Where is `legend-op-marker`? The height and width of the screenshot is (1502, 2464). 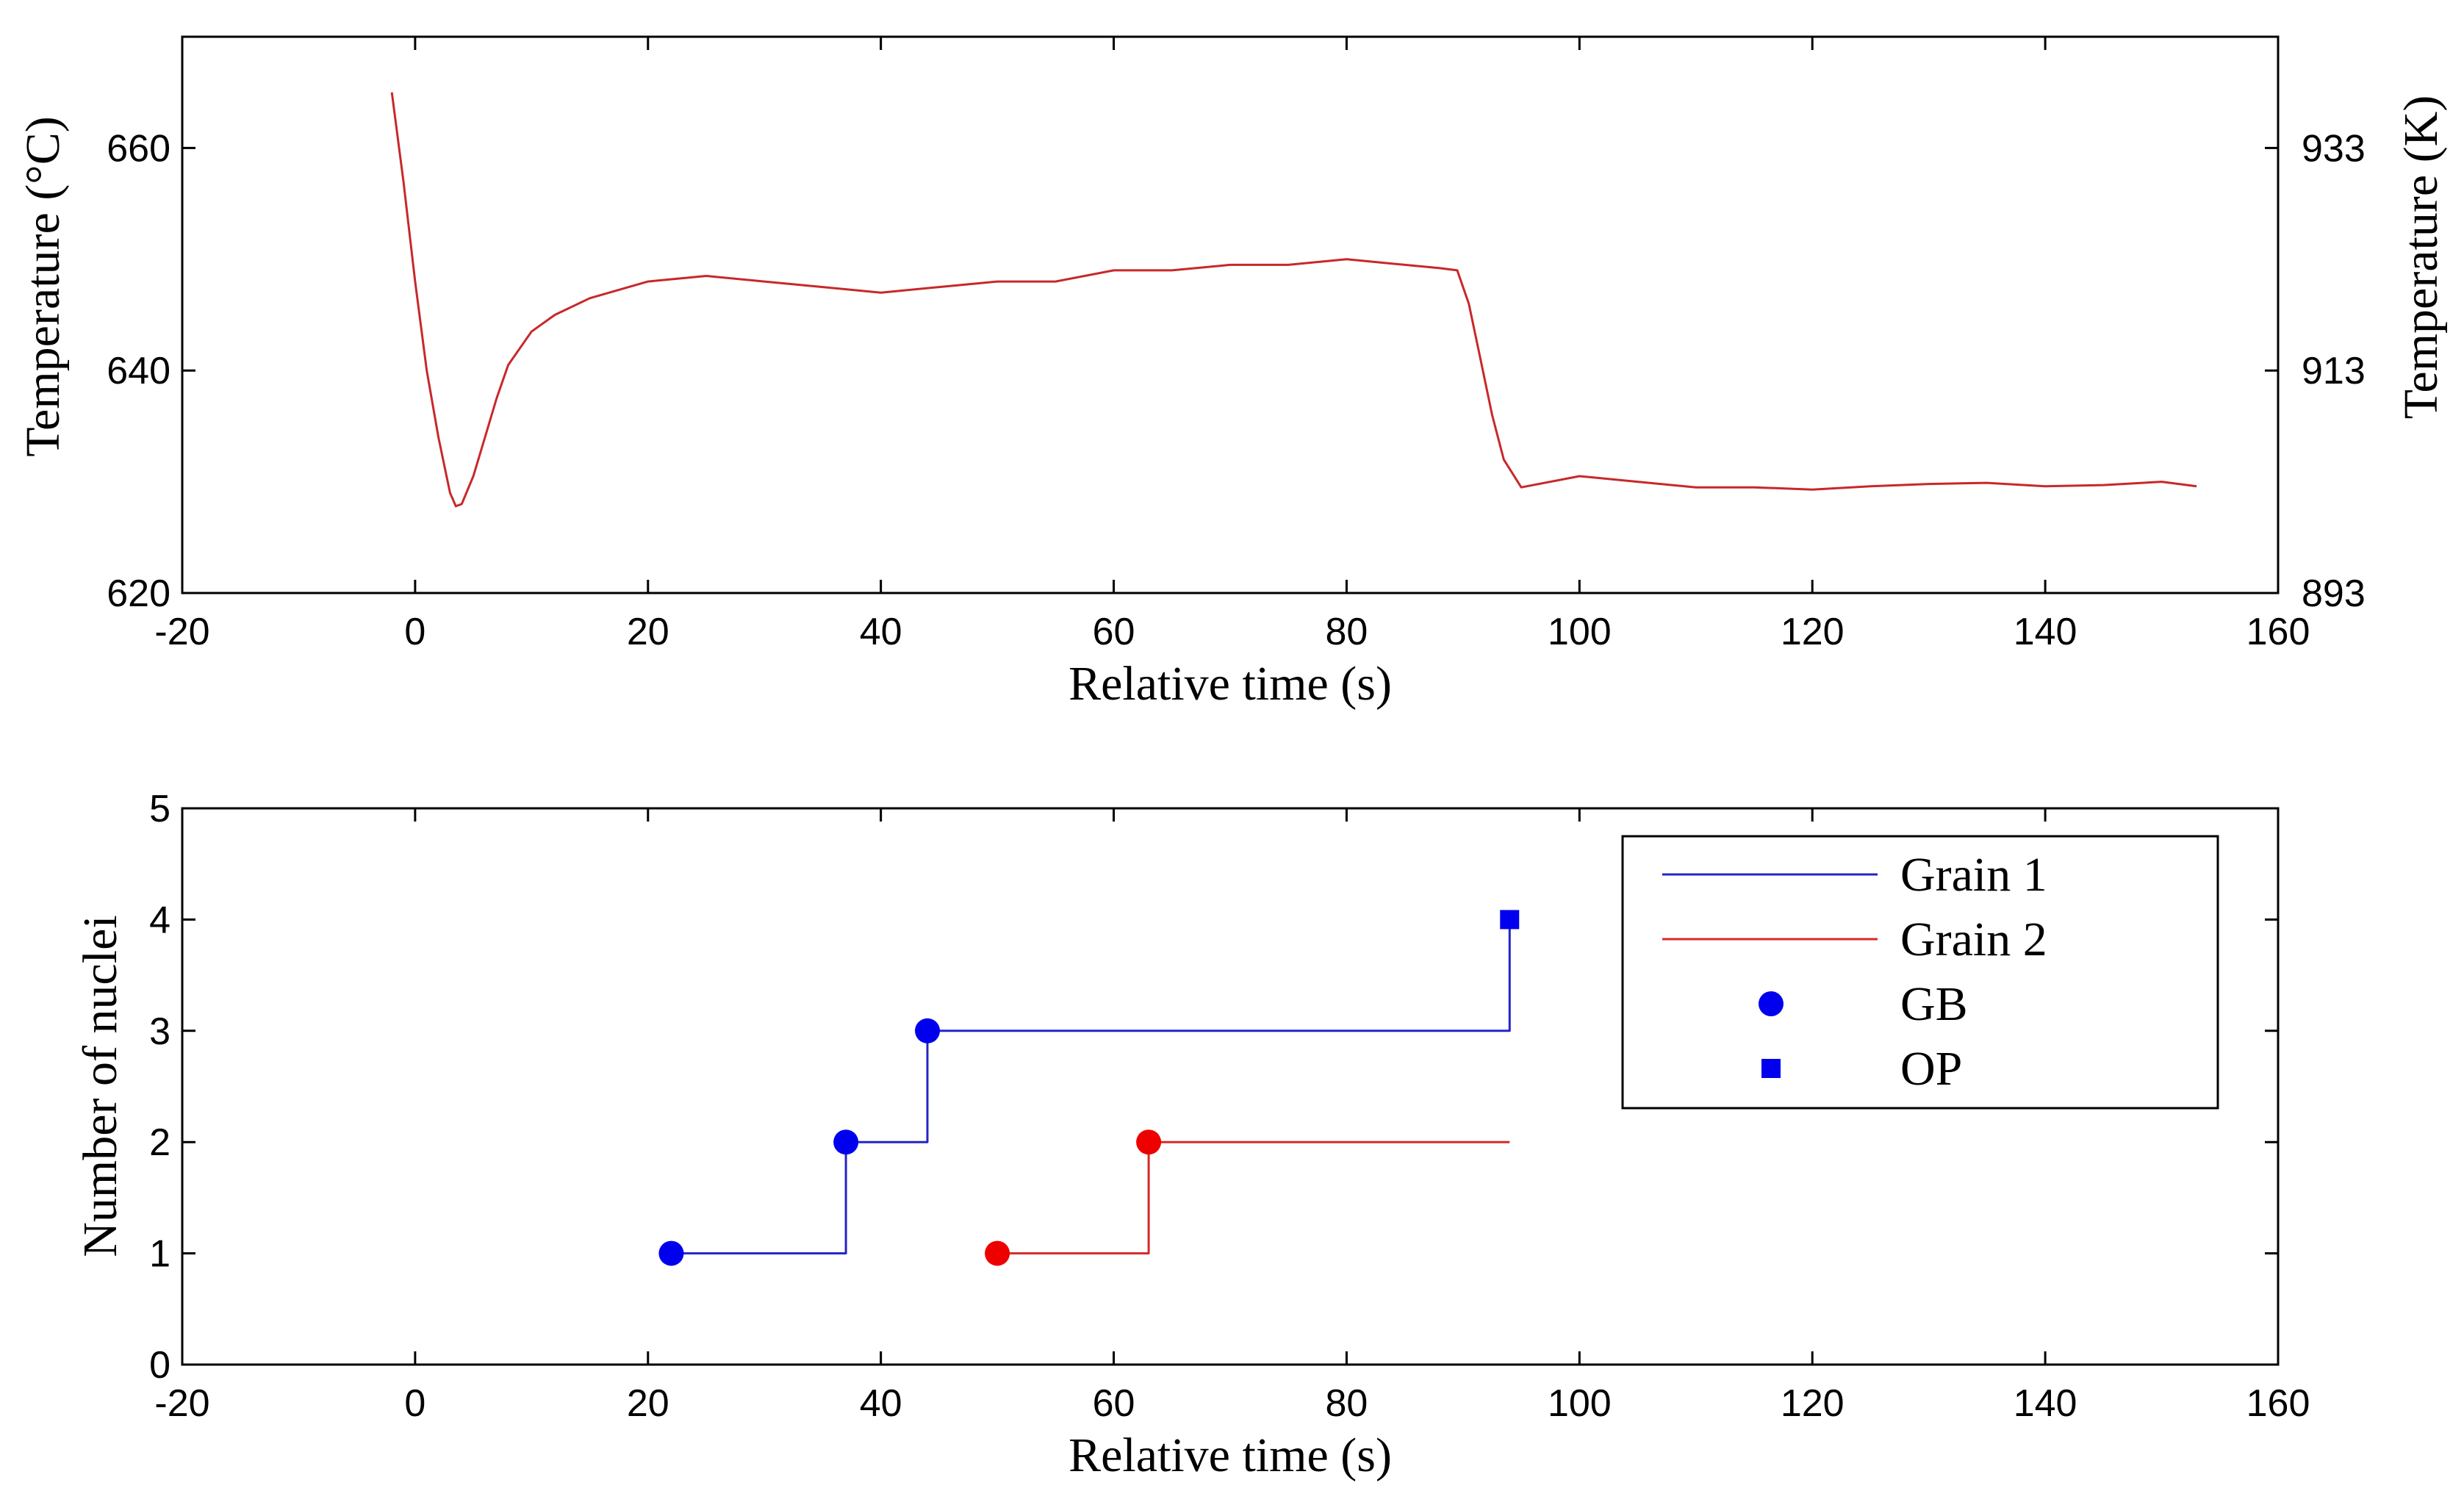
legend-op-marker is located at coordinates (1771, 1068).